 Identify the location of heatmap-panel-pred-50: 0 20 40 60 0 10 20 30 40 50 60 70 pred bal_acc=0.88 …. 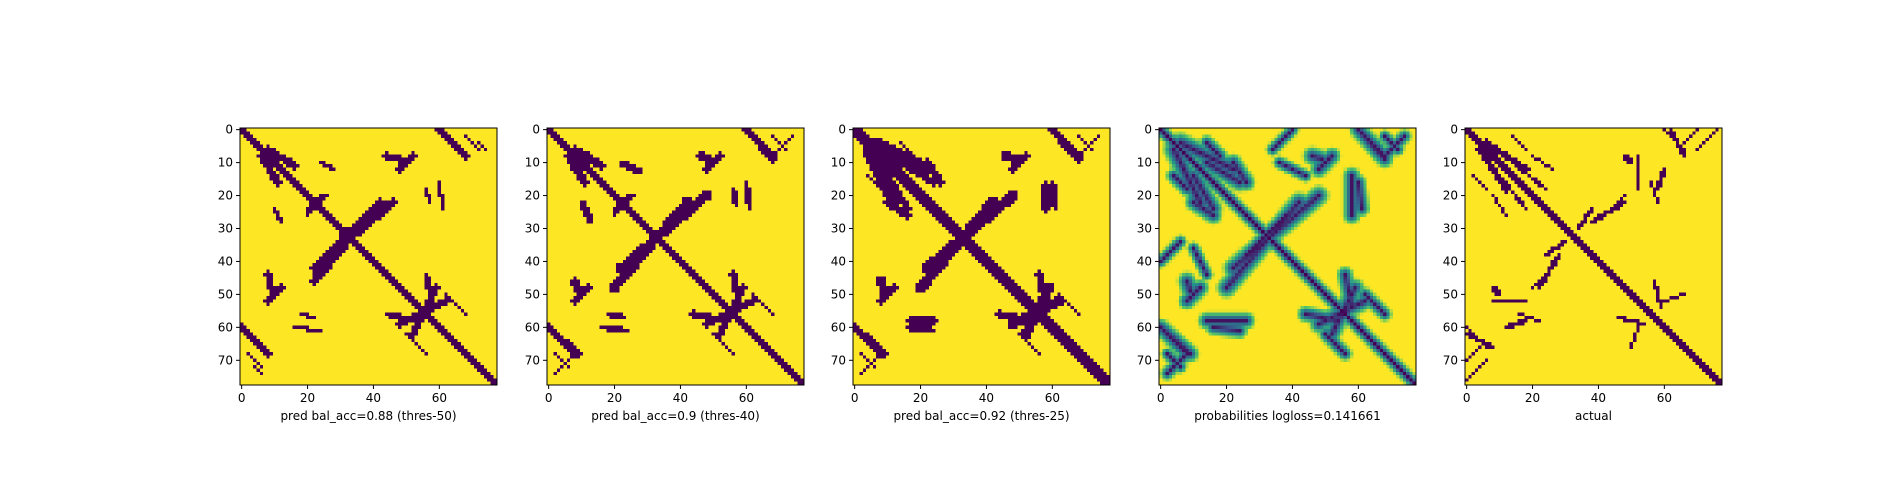
(358, 273).